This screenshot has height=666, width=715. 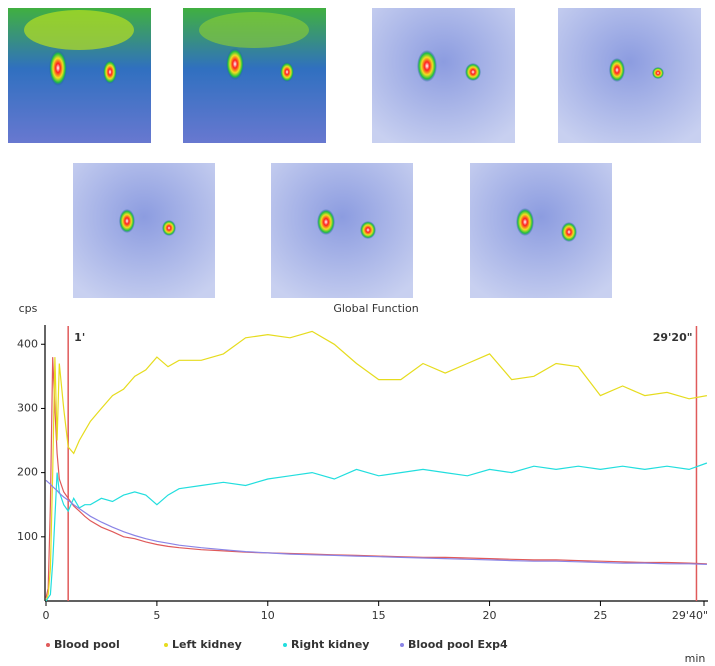 What do you see at coordinates (695, 658) in the screenshot?
I see `x-axis-label: min` at bounding box center [695, 658].